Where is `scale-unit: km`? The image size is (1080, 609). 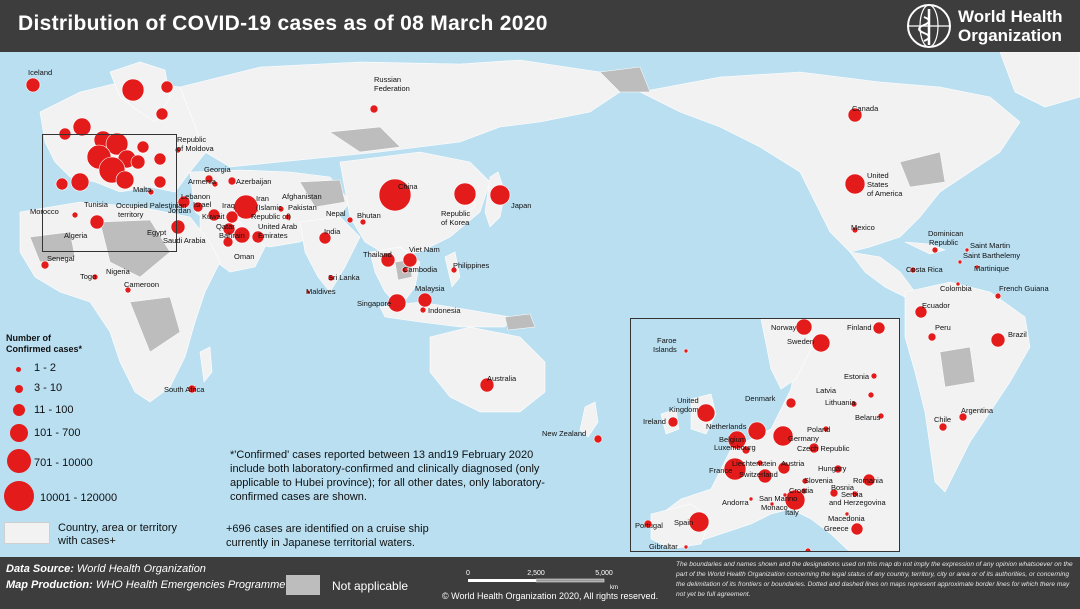 scale-unit: km is located at coordinates (614, 588).